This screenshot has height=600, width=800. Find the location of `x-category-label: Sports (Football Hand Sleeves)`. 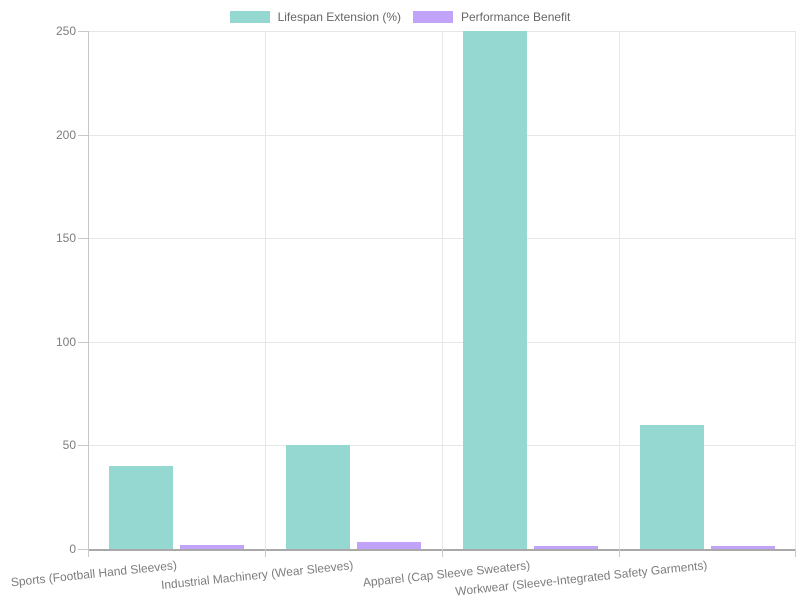

x-category-label: Sports (Football Hand Sleeves) is located at coordinates (93, 574).